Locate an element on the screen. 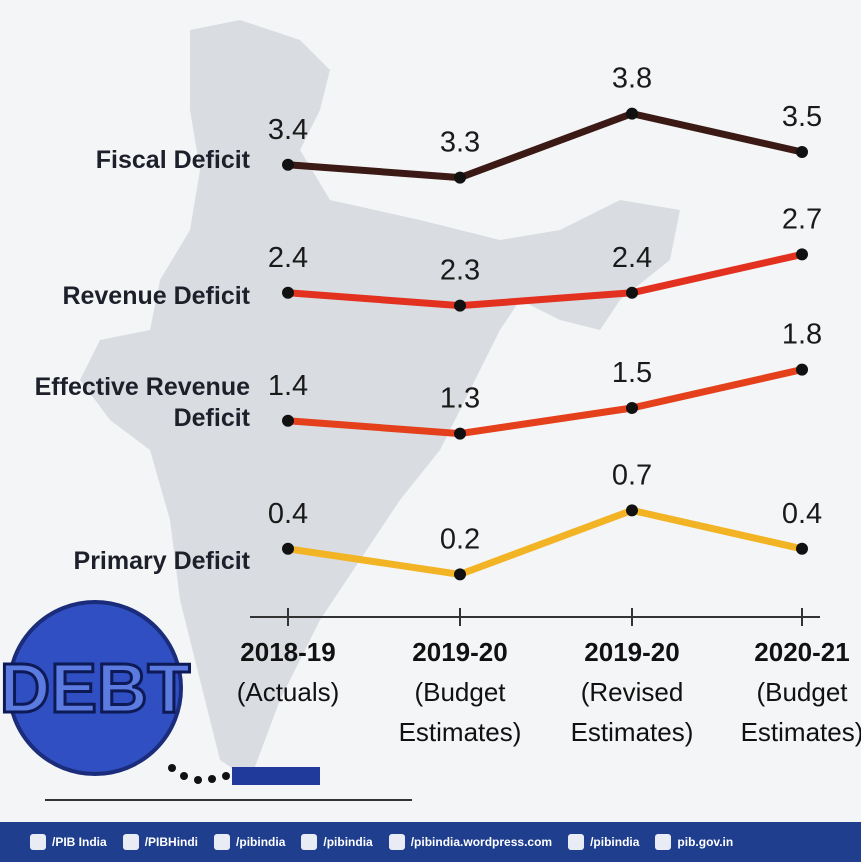 The image size is (861, 862). footer-item: /PIBHindi is located at coordinates (160, 842).